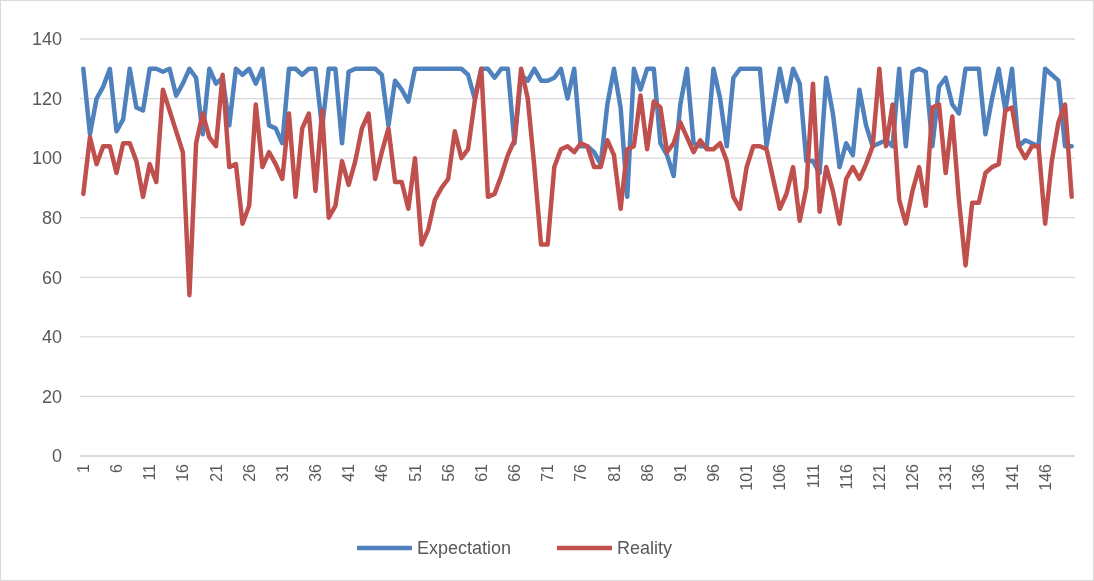 The height and width of the screenshot is (581, 1094). Describe the element at coordinates (448, 472) in the screenshot. I see `x-tick-label: 56` at that location.